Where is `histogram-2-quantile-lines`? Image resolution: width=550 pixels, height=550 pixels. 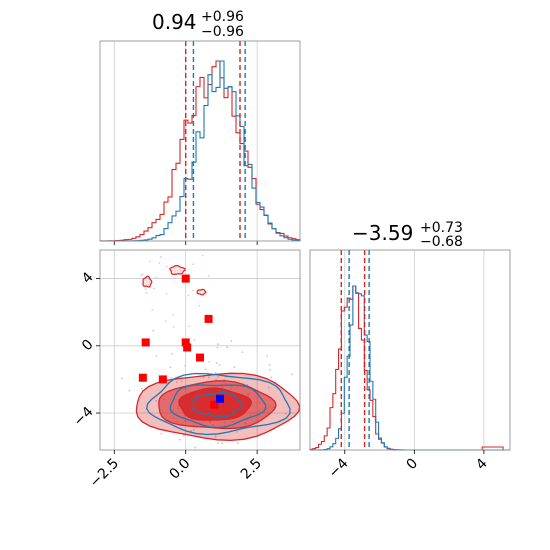
histogram-2-quantile-lines is located at coordinates (355, 350).